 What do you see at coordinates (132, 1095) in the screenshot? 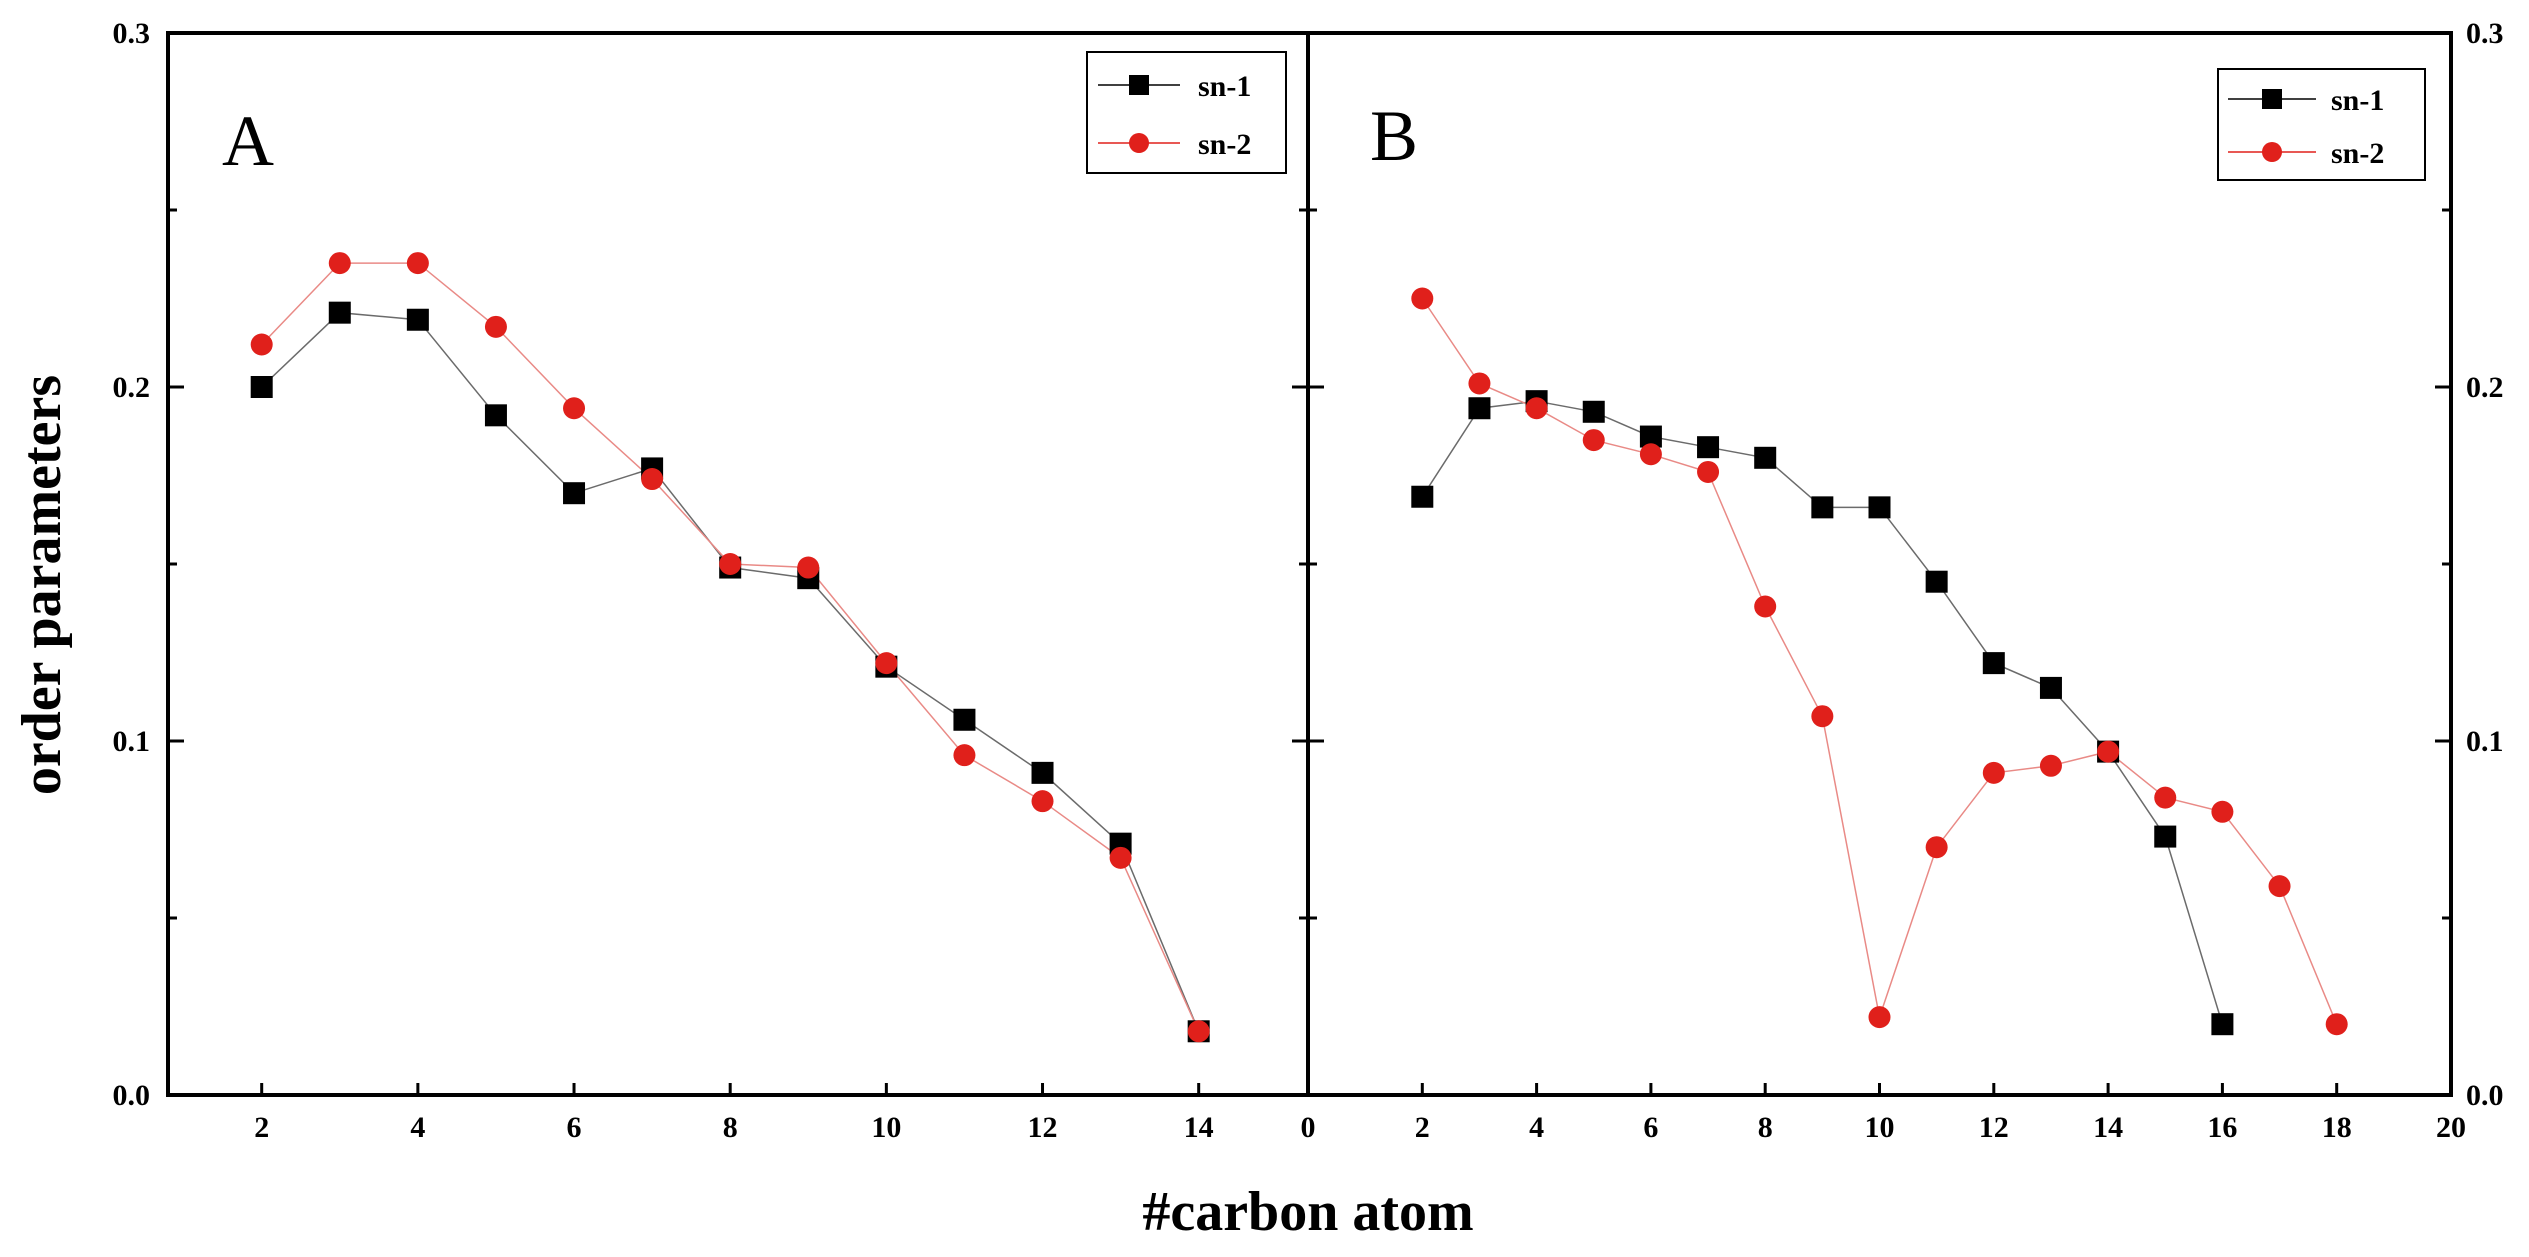
I see `y-tick-label-left: 0.0` at bounding box center [132, 1095].